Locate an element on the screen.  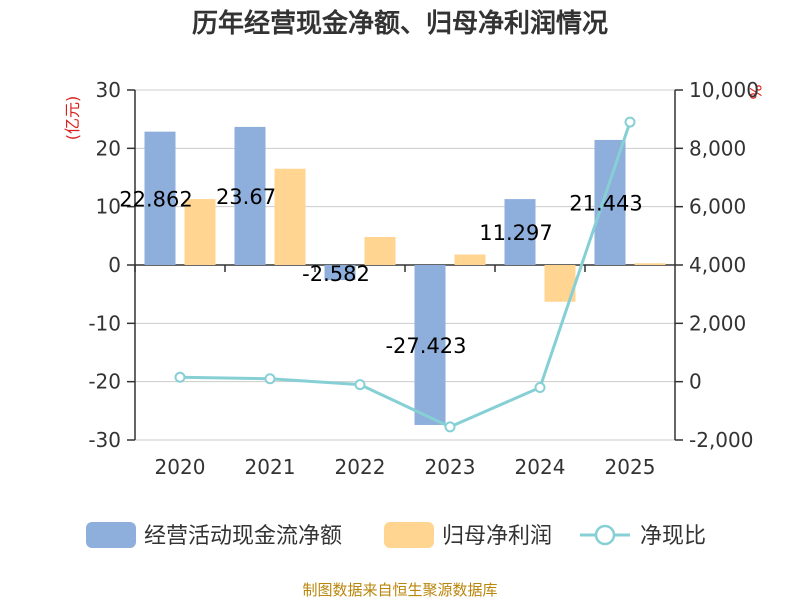
legend-label-netprofit: 归母净利润 is located at coordinates (497, 536).